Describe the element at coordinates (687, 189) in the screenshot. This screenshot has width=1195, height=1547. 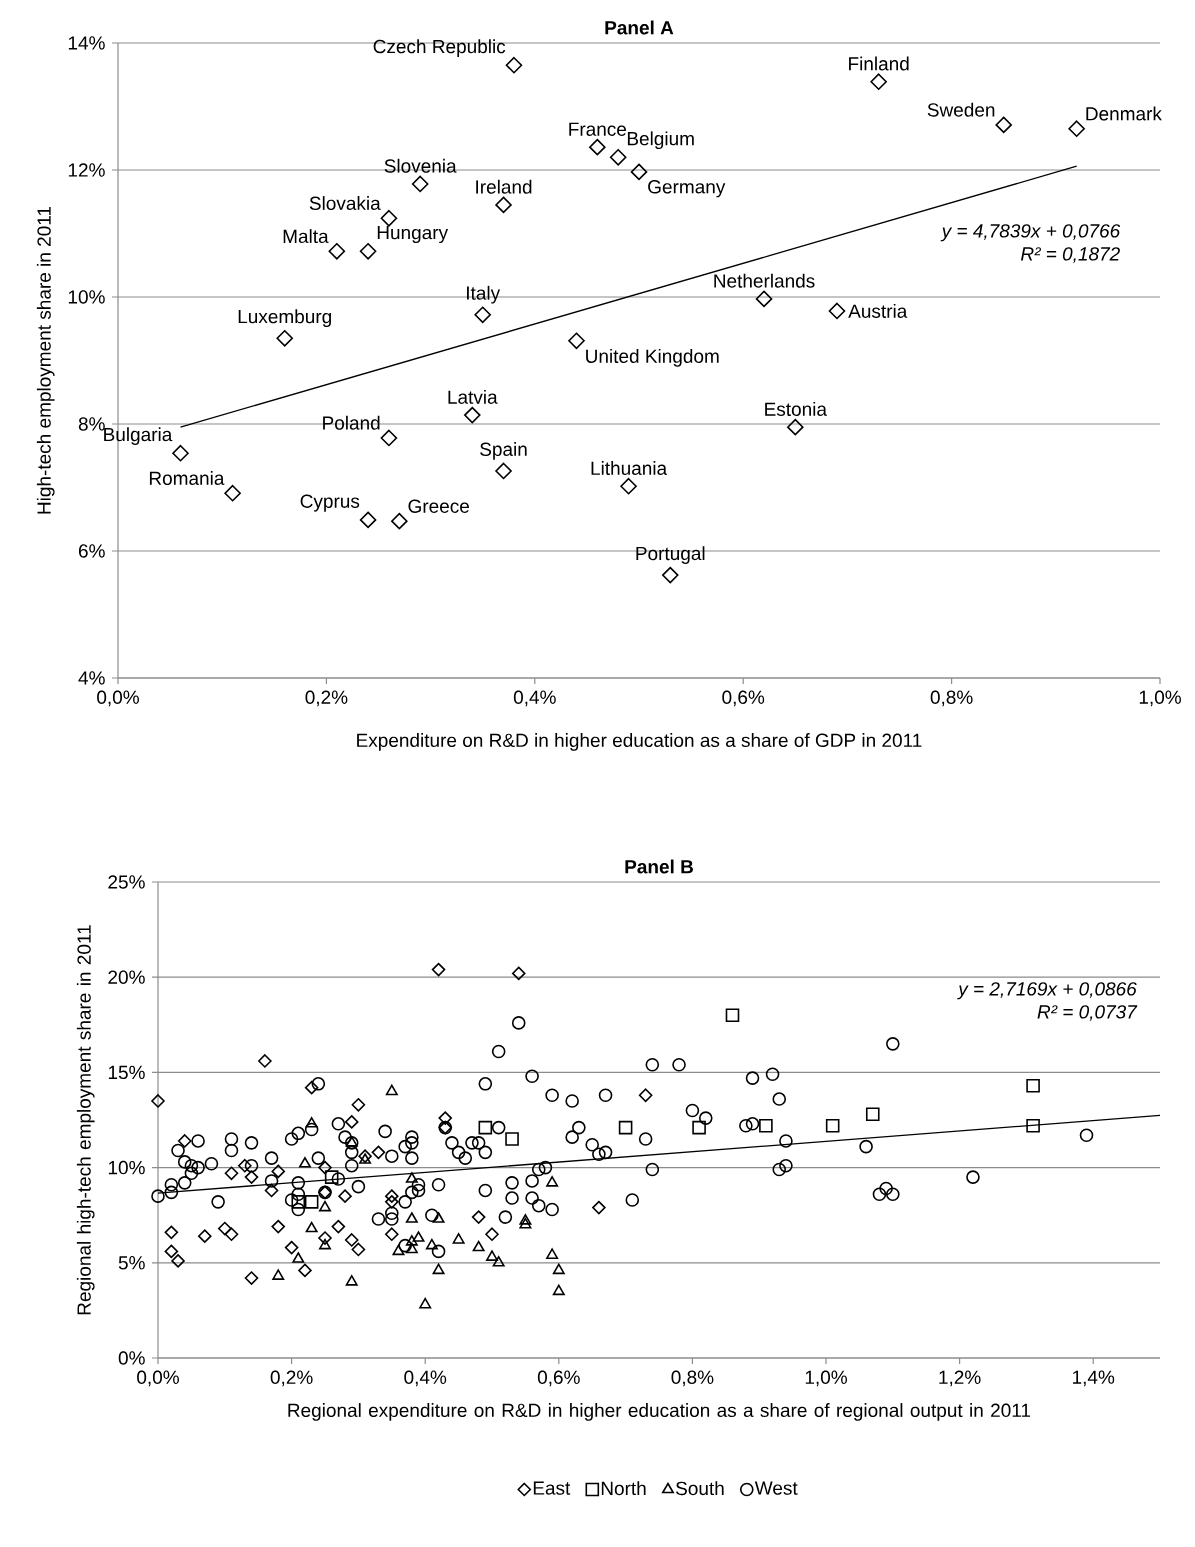
I see `annotation: Germany` at that location.